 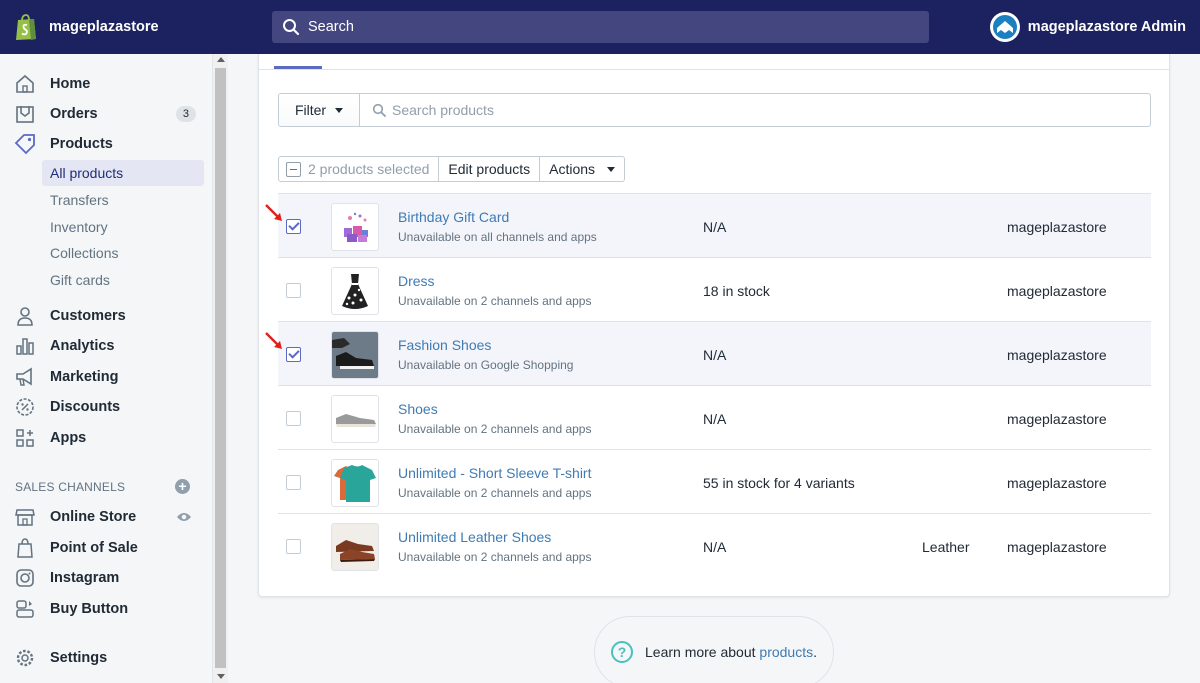 What do you see at coordinates (82, 346) in the screenshot?
I see `sidebar-item-label: Analytics` at bounding box center [82, 346].